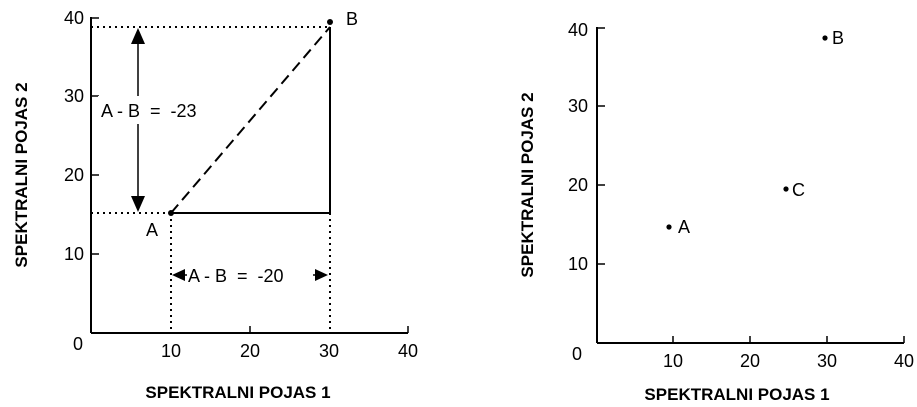  I want to click on right-x-tick-label: 0, so click(577, 354).